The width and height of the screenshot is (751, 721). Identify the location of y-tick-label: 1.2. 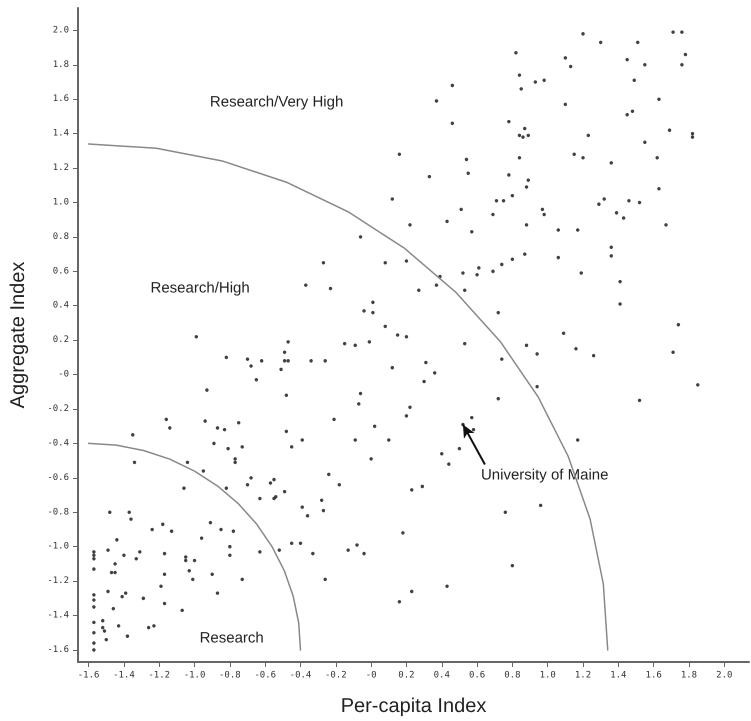
(60, 168).